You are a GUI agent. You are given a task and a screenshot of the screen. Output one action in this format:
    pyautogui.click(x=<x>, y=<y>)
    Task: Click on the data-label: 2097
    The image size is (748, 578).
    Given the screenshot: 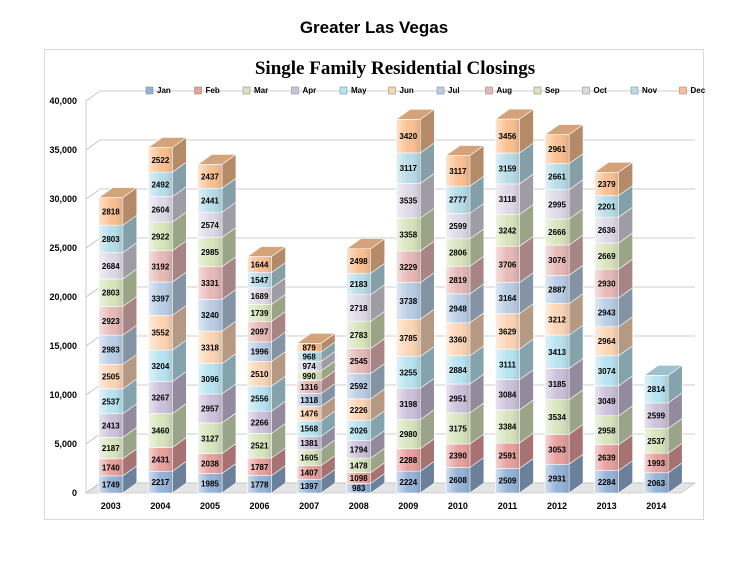 What is the action you would take?
    pyautogui.click(x=260, y=332)
    